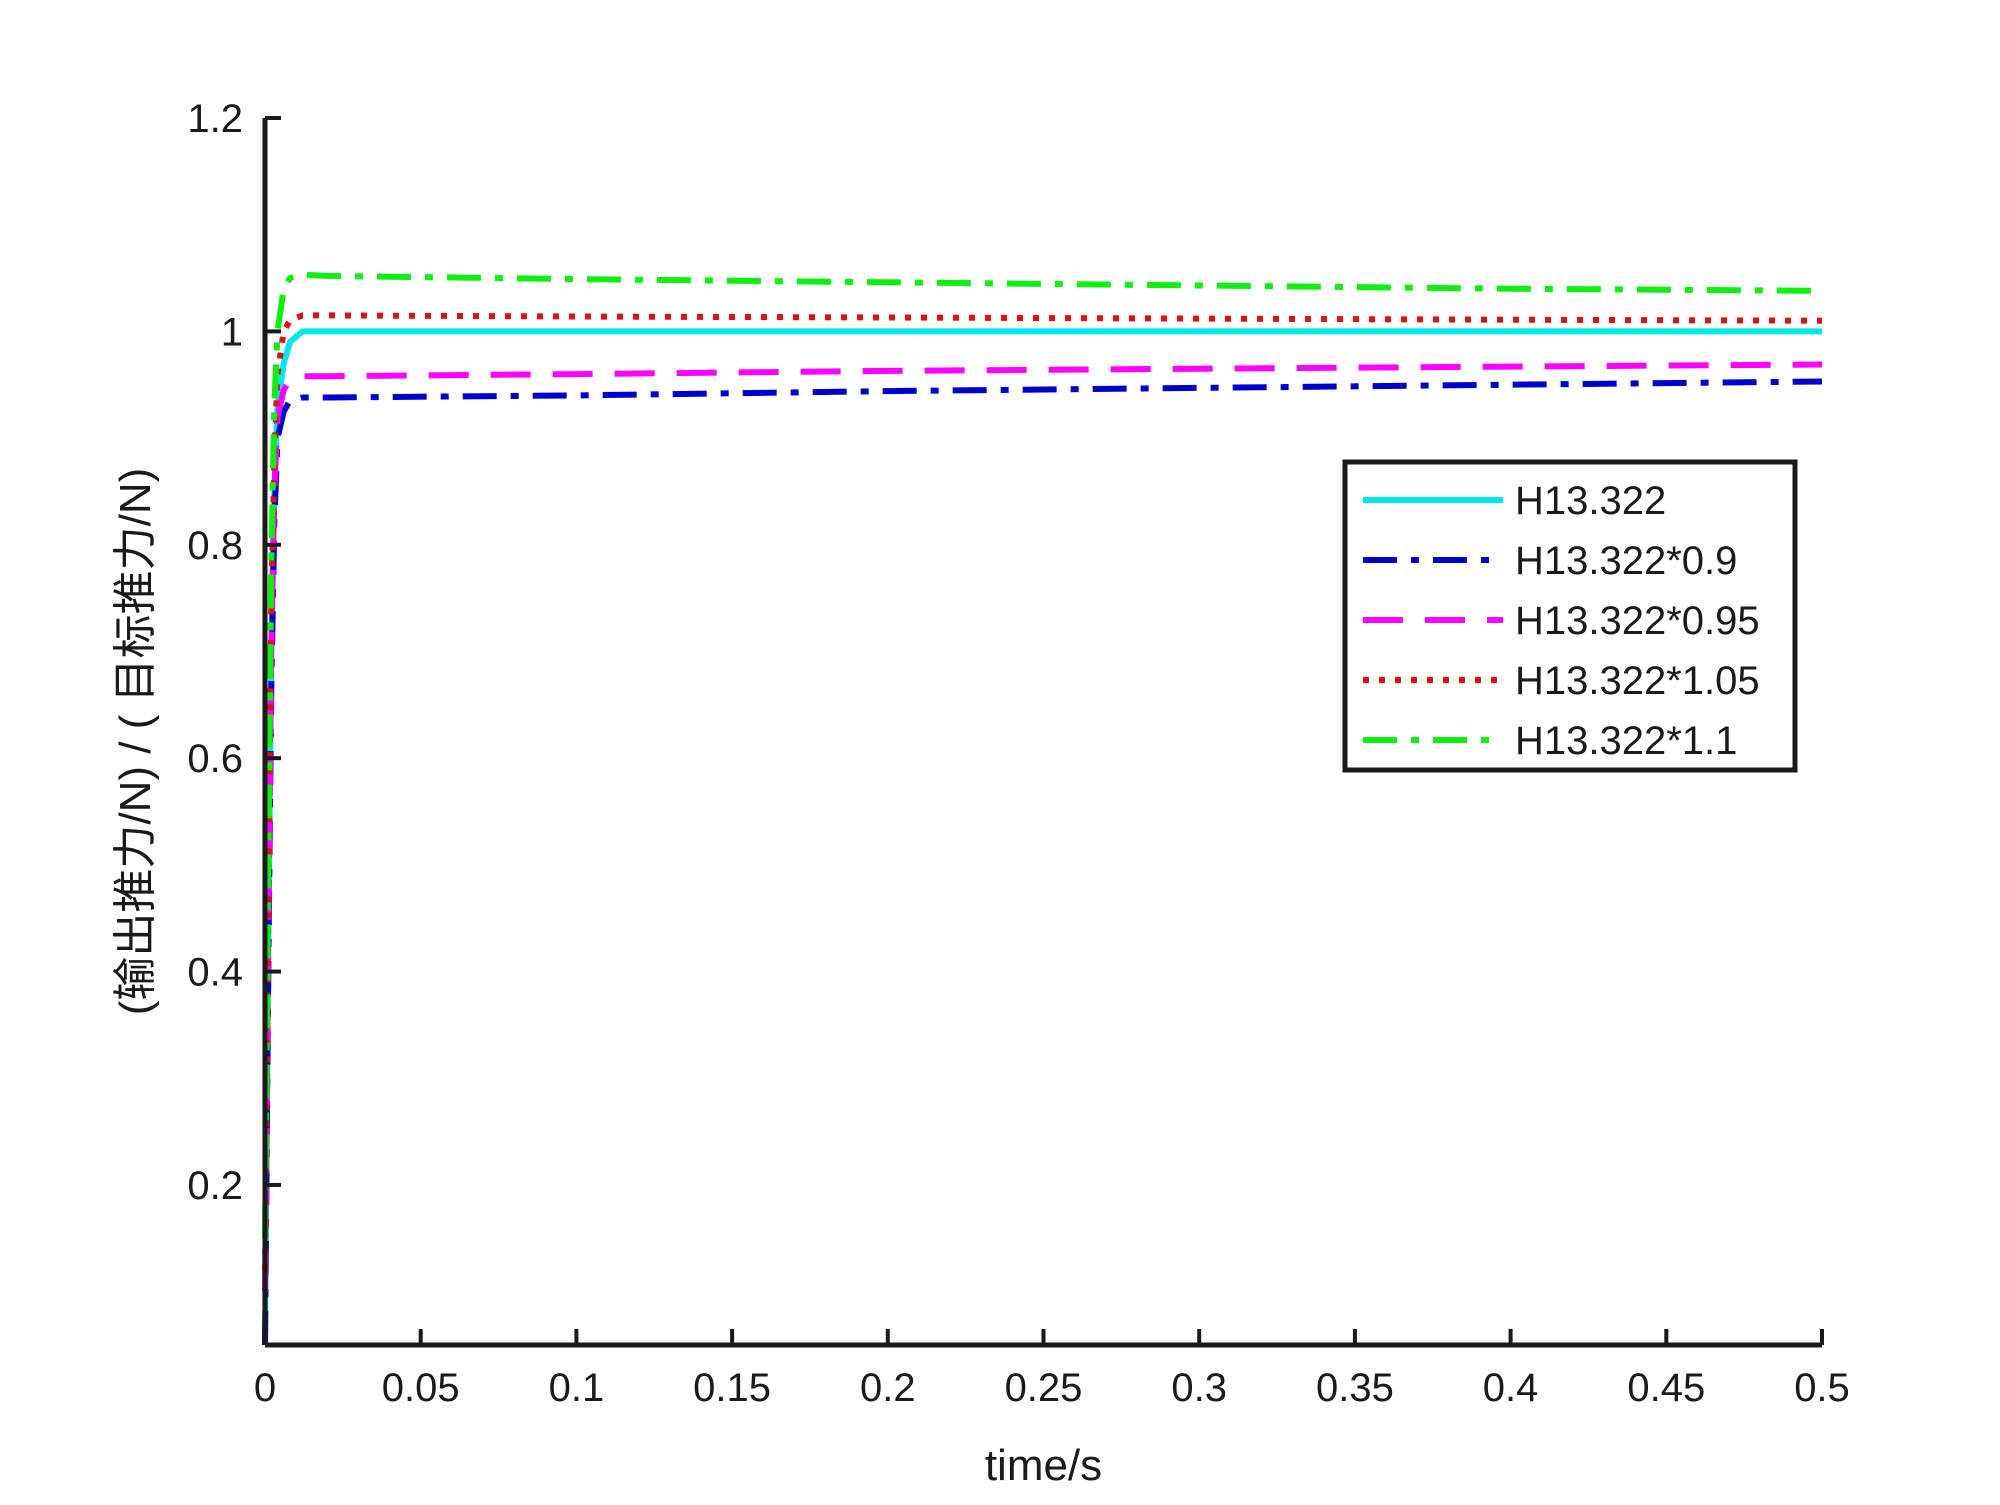  I want to click on legend-label-2: H13.322*0.95, so click(1637, 621).